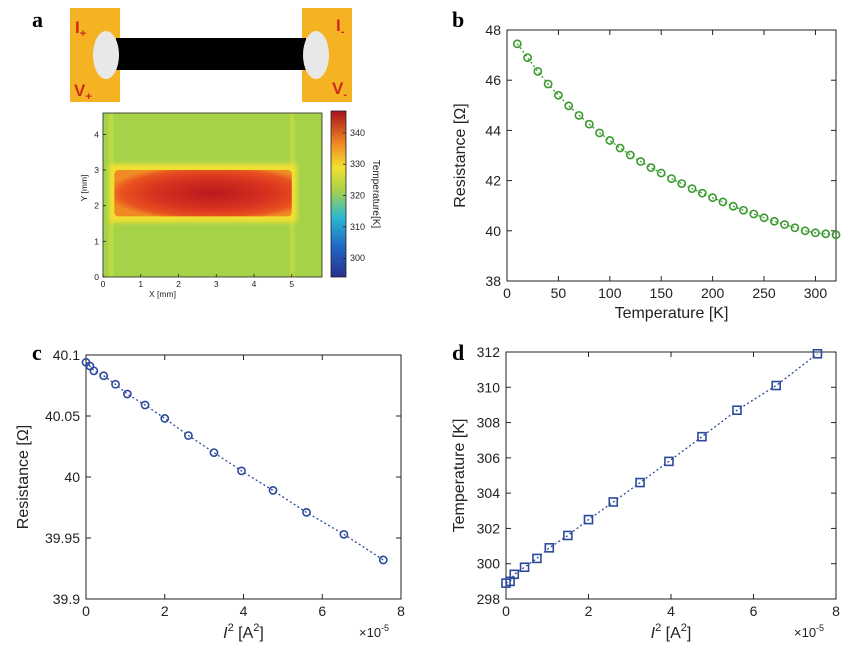 The image size is (850, 653). Describe the element at coordinates (459, 476) in the screenshot. I see `panel-d-ylabel: Temperature [K]` at that location.